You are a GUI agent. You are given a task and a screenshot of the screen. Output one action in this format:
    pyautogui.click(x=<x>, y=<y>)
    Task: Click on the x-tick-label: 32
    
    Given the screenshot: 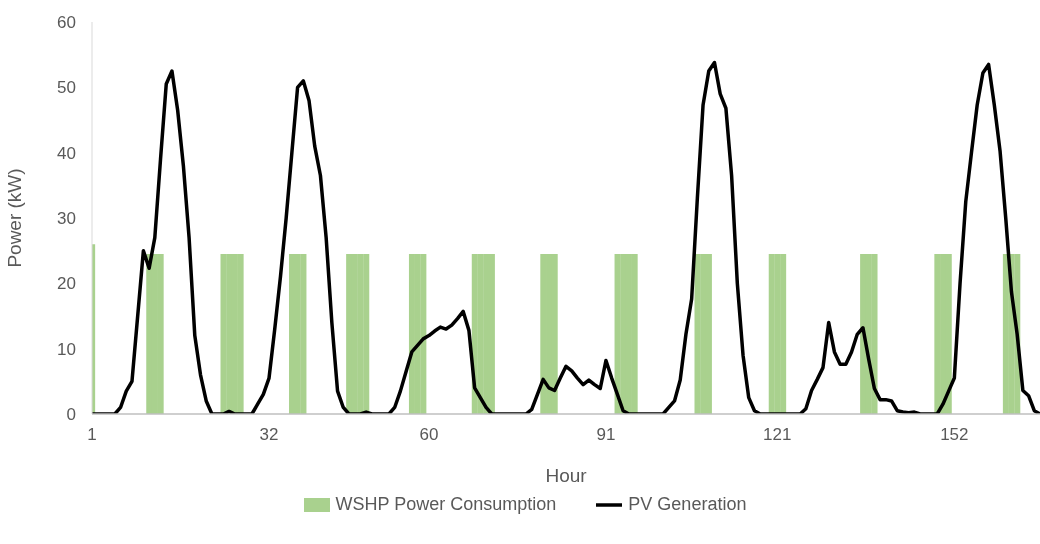 What is the action you would take?
    pyautogui.click(x=269, y=435)
    